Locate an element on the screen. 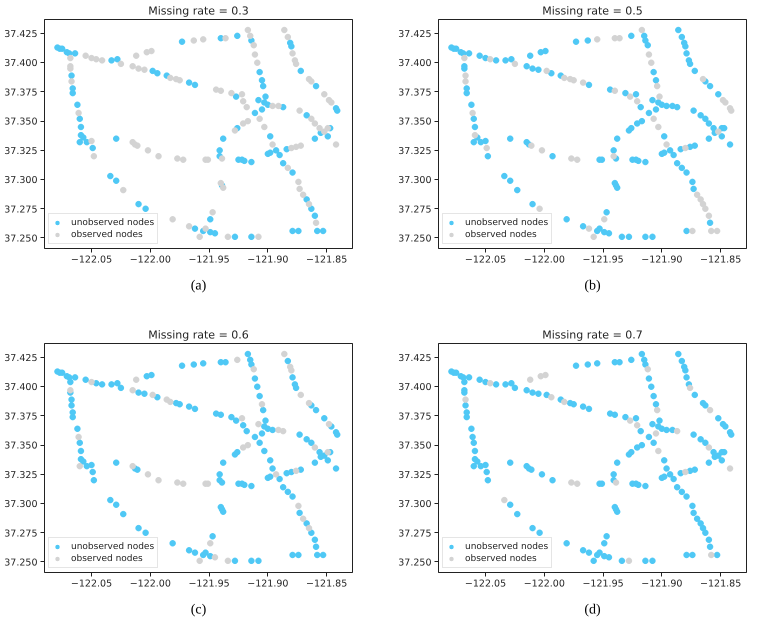 The width and height of the screenshot is (757, 635). y-tick-label: 37.275 is located at coordinates (21, 210).